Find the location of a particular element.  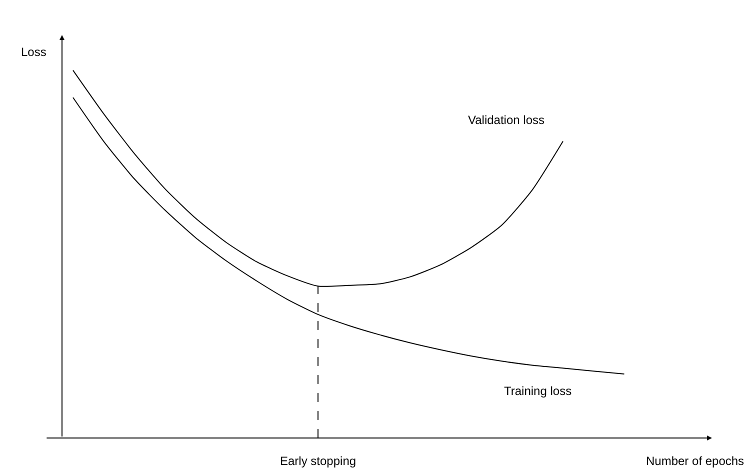

y-axis-title: Loss is located at coordinates (33, 52).